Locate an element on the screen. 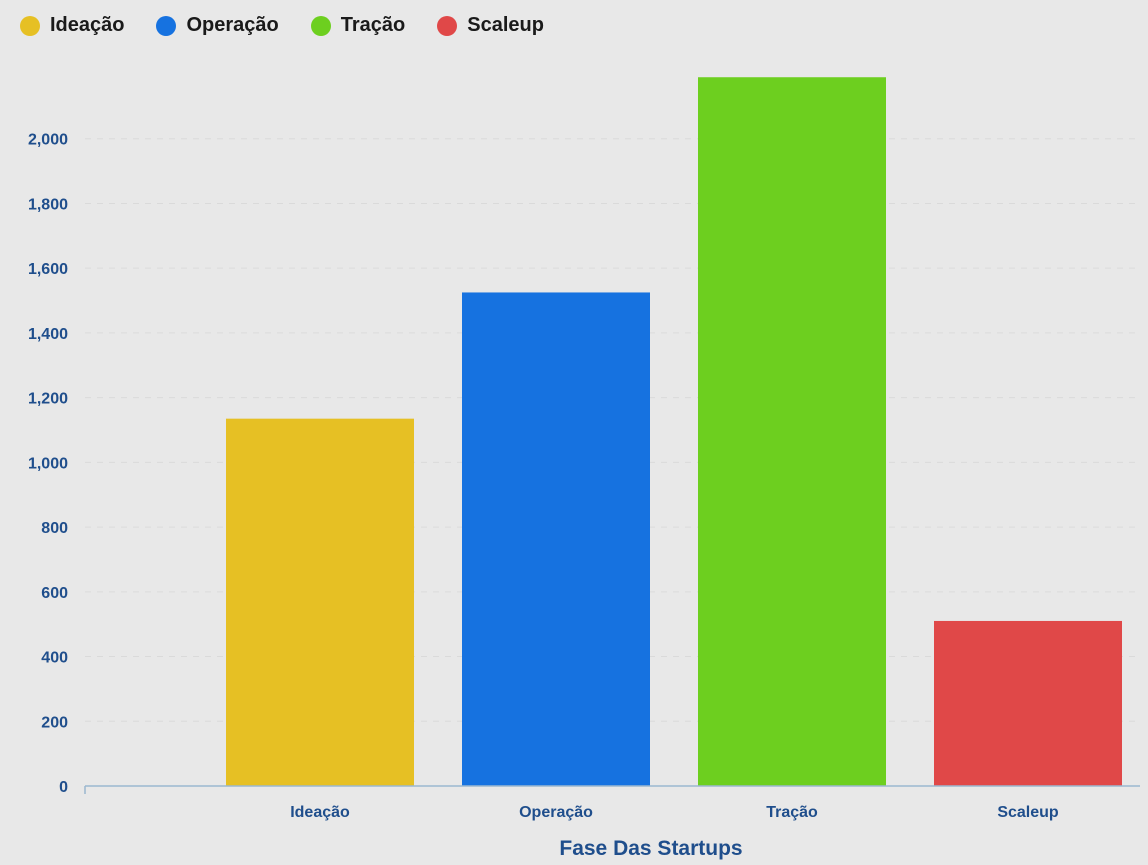 This screenshot has width=1148, height=865. y-tick-label: 1,000 is located at coordinates (48, 463).